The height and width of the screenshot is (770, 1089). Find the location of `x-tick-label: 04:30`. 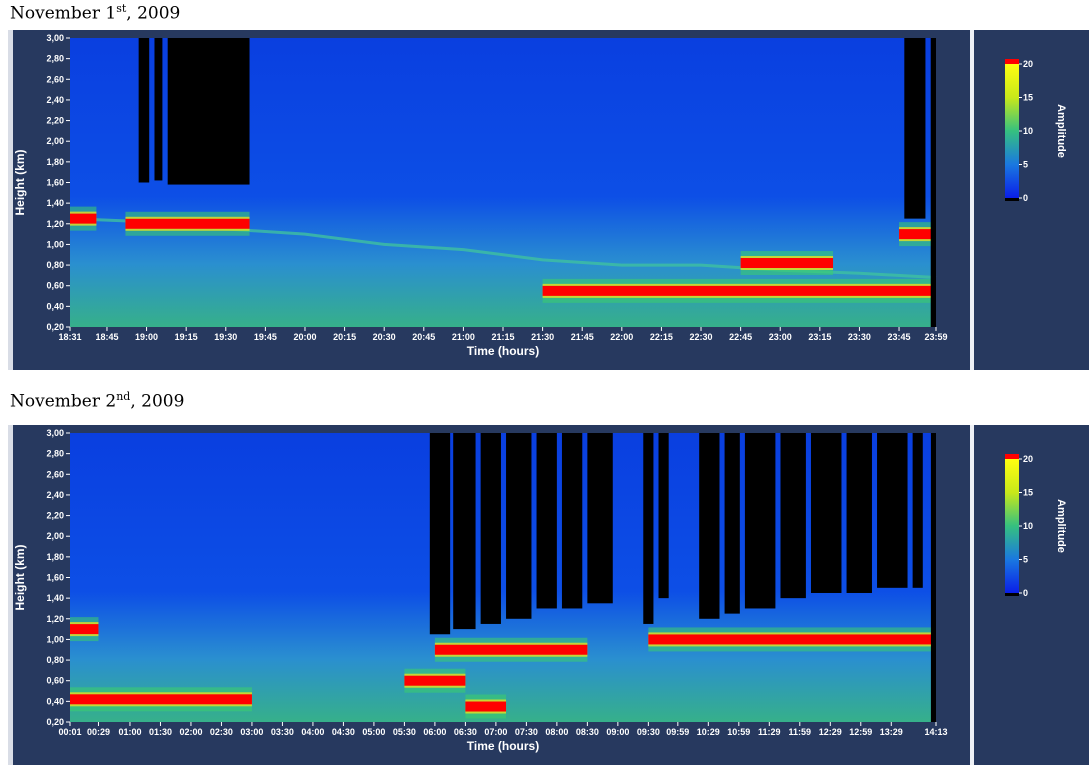

x-tick-label: 04:30 is located at coordinates (343, 732).